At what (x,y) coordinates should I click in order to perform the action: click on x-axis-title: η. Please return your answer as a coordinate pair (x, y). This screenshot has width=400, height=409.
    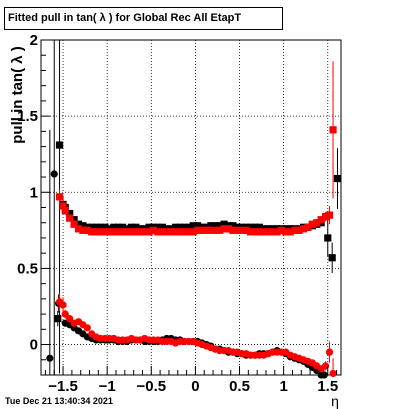
    Looking at the image, I should click on (335, 401).